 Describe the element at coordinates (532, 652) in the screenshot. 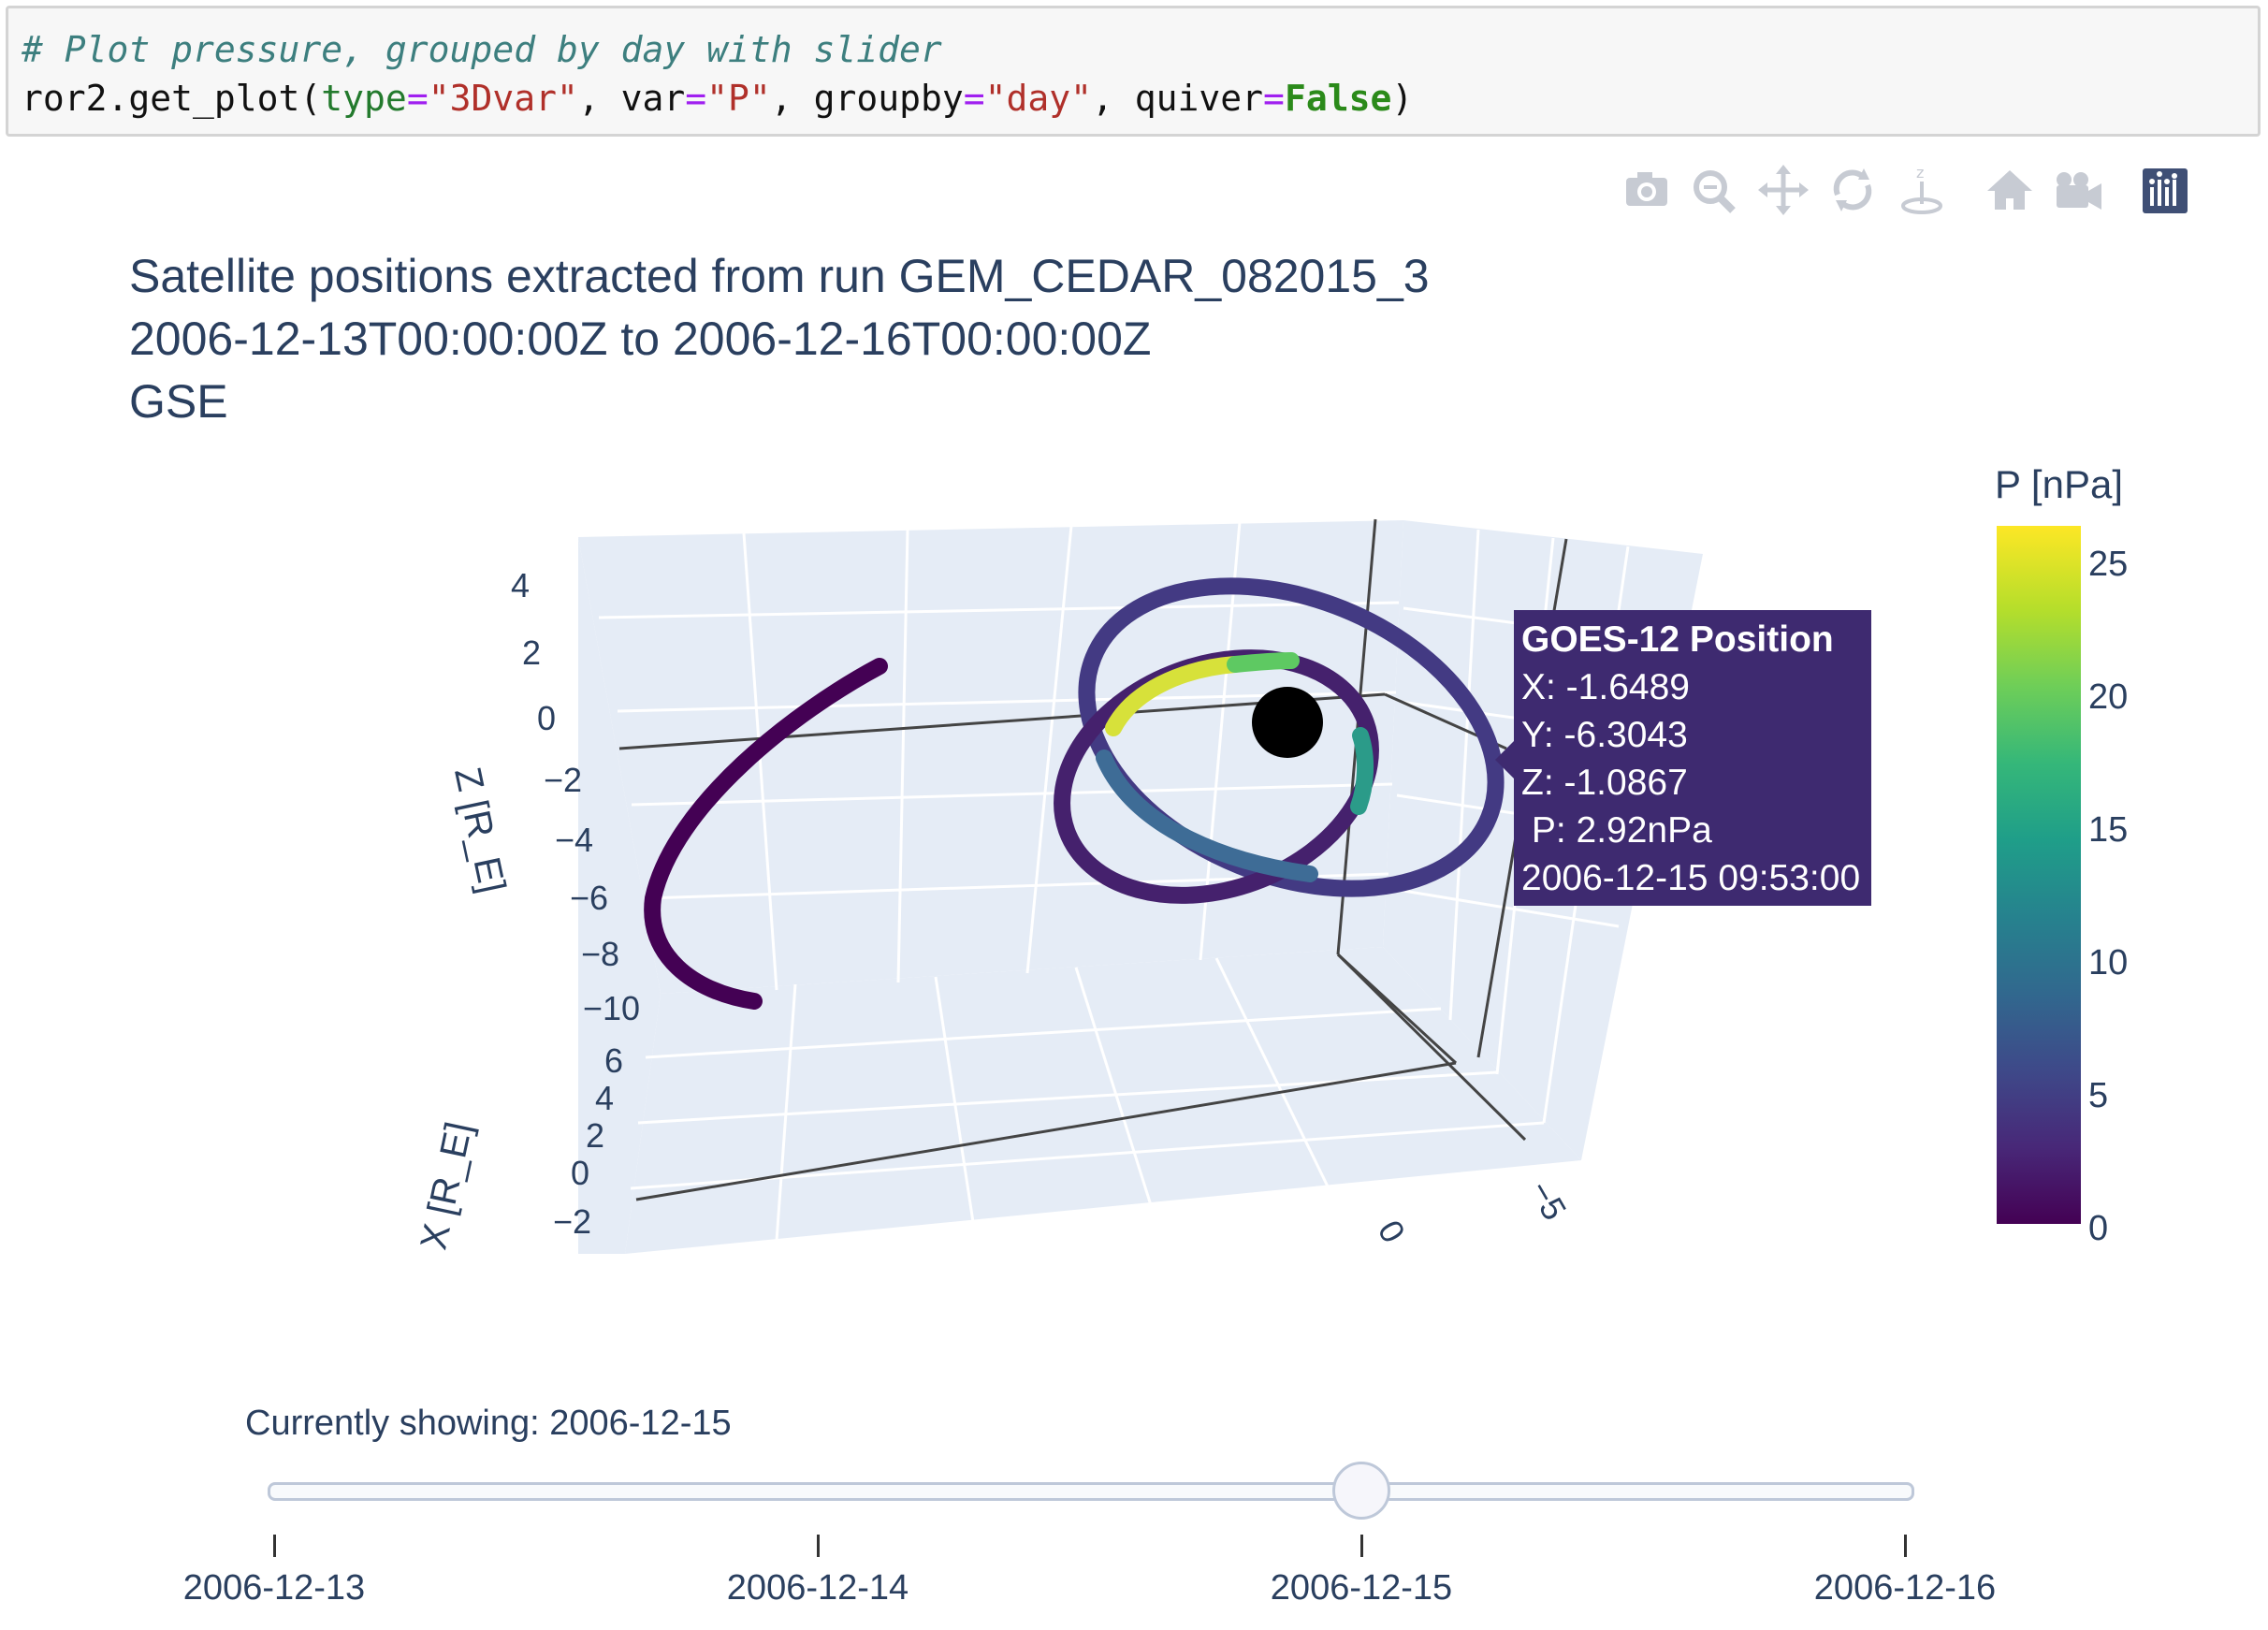

I see `z-tick: 2` at that location.